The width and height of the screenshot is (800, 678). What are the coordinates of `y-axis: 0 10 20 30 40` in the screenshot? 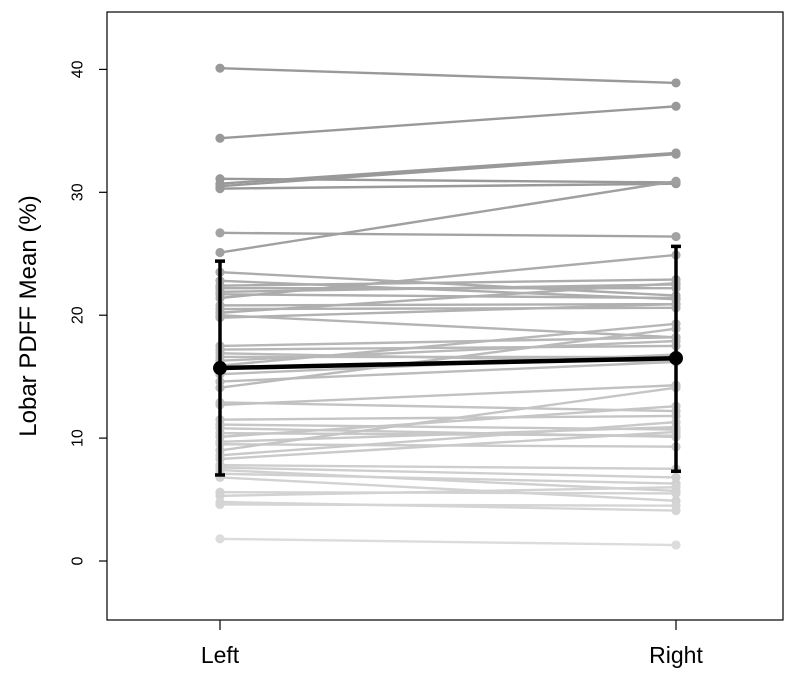 It's located at (88, 312).